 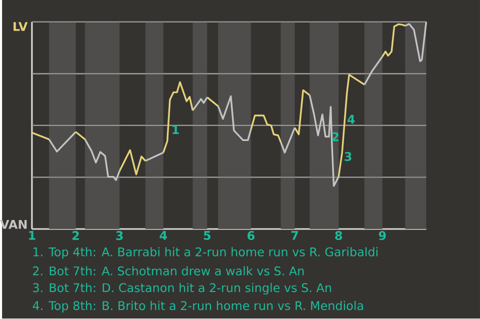 I want to click on x-tick-label: 3, so click(x=119, y=235).